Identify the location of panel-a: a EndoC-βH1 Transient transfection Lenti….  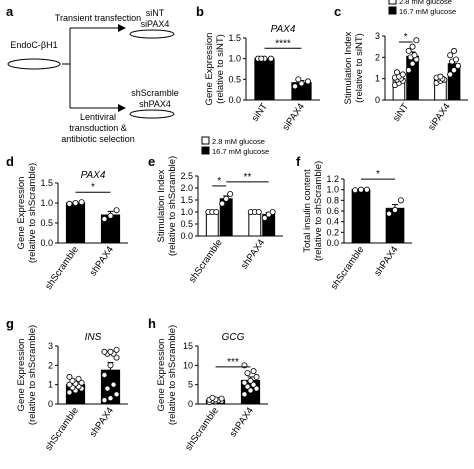
(92, 74).